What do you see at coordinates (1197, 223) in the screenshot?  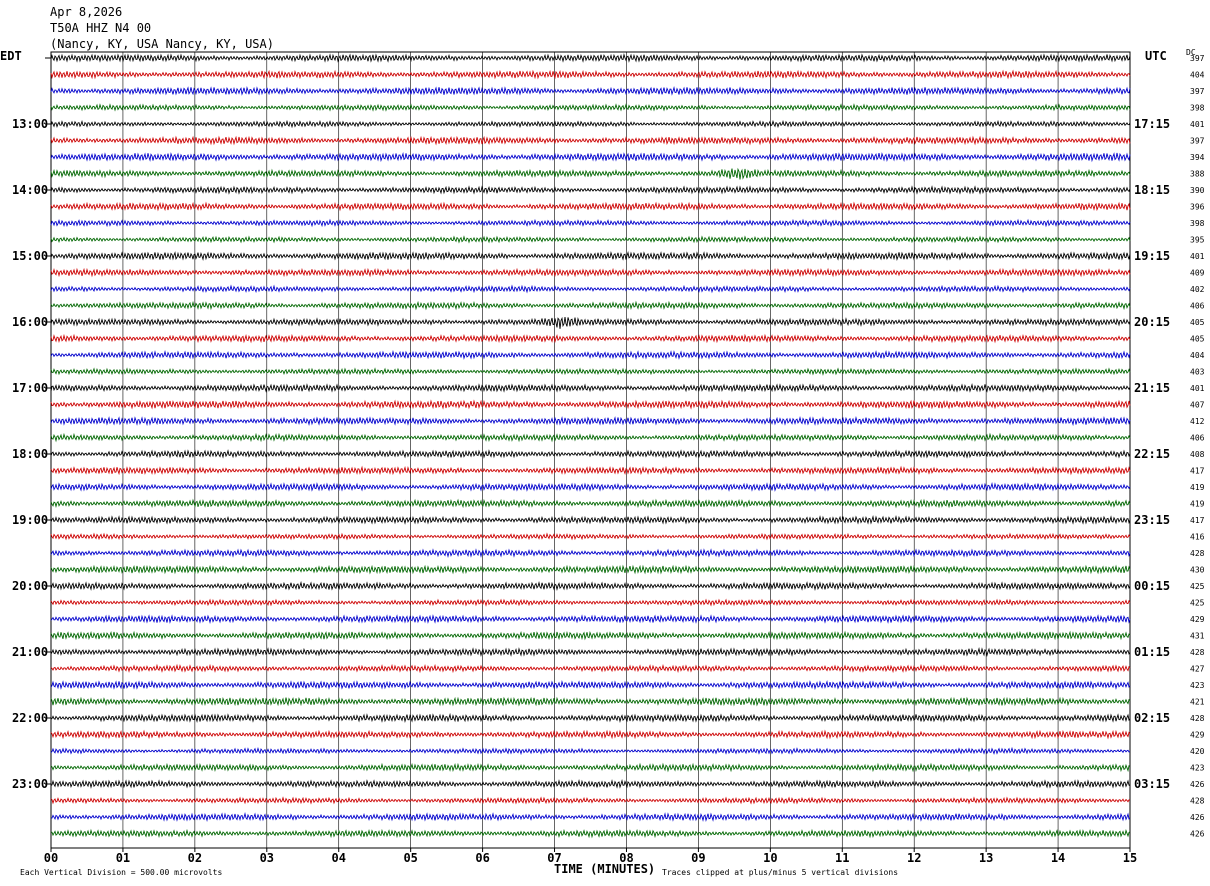 I see `dc-offset-label: 398` at bounding box center [1197, 223].